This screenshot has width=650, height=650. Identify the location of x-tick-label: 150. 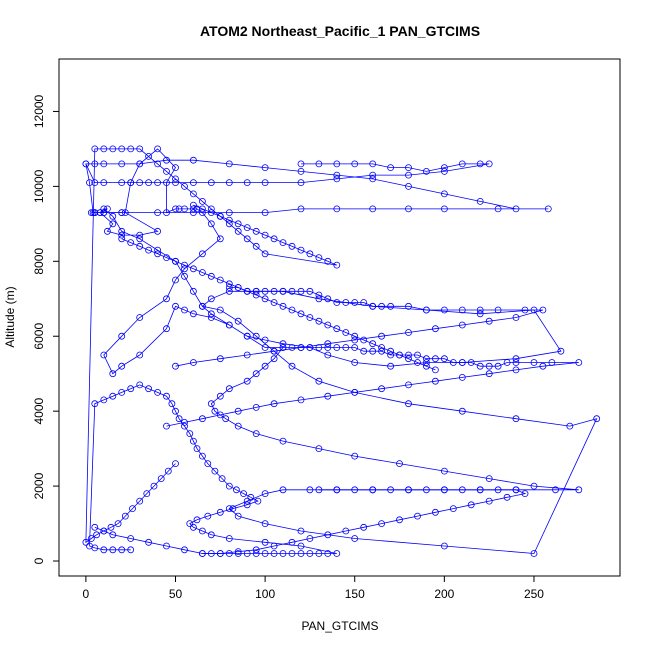
(355, 594).